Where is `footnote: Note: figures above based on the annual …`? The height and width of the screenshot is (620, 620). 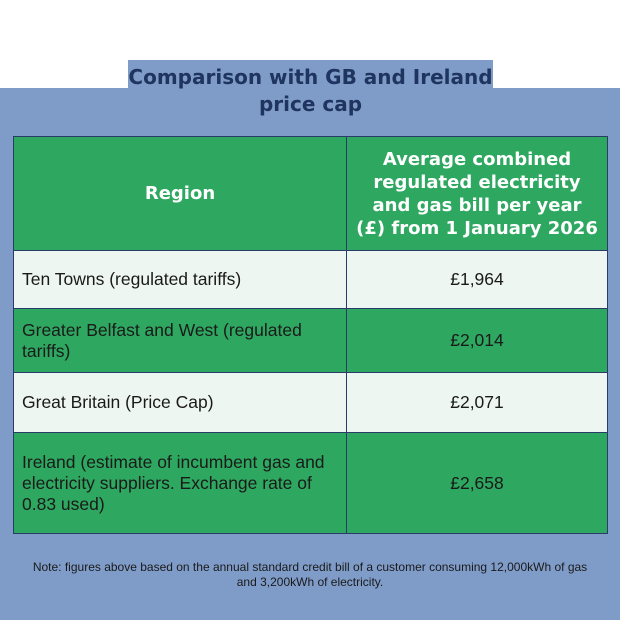 footnote: Note: figures above based on the annual … is located at coordinates (310, 574).